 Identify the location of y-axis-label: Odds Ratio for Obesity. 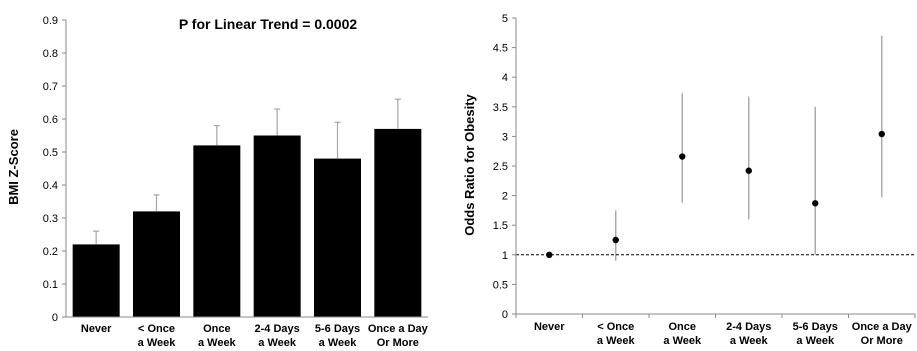
(469, 164).